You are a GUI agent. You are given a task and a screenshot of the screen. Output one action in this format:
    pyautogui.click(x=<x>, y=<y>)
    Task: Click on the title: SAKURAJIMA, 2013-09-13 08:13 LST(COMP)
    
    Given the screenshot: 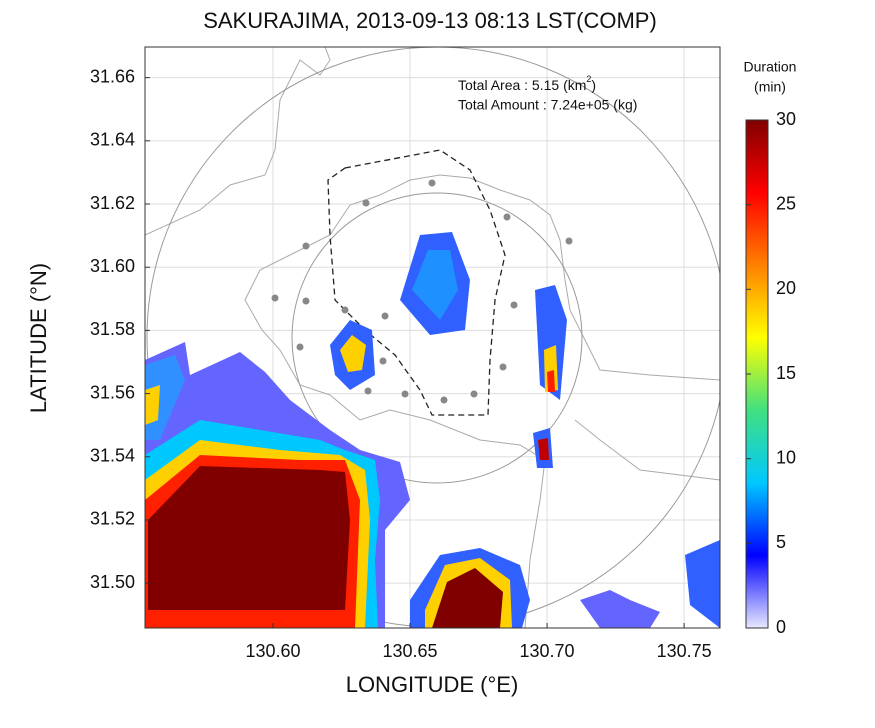 What is the action you would take?
    pyautogui.click(x=430, y=20)
    